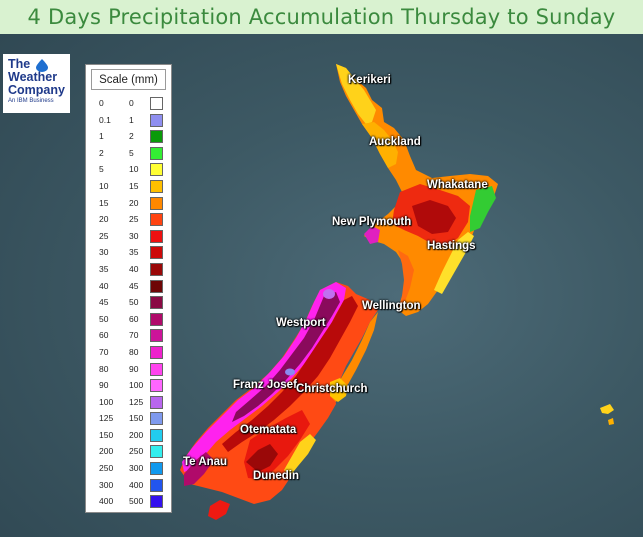  I want to click on legend-to-value: 2, so click(131, 136).